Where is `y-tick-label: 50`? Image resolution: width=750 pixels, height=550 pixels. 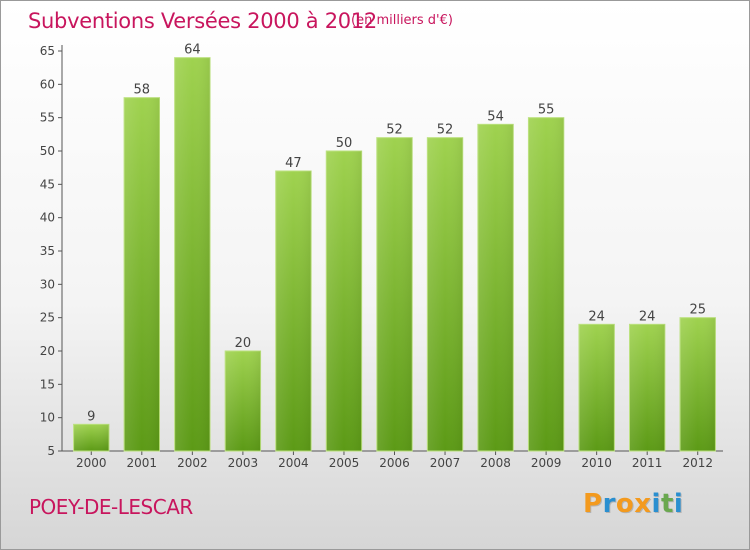
y-tick-label: 50 is located at coordinates (47, 151).